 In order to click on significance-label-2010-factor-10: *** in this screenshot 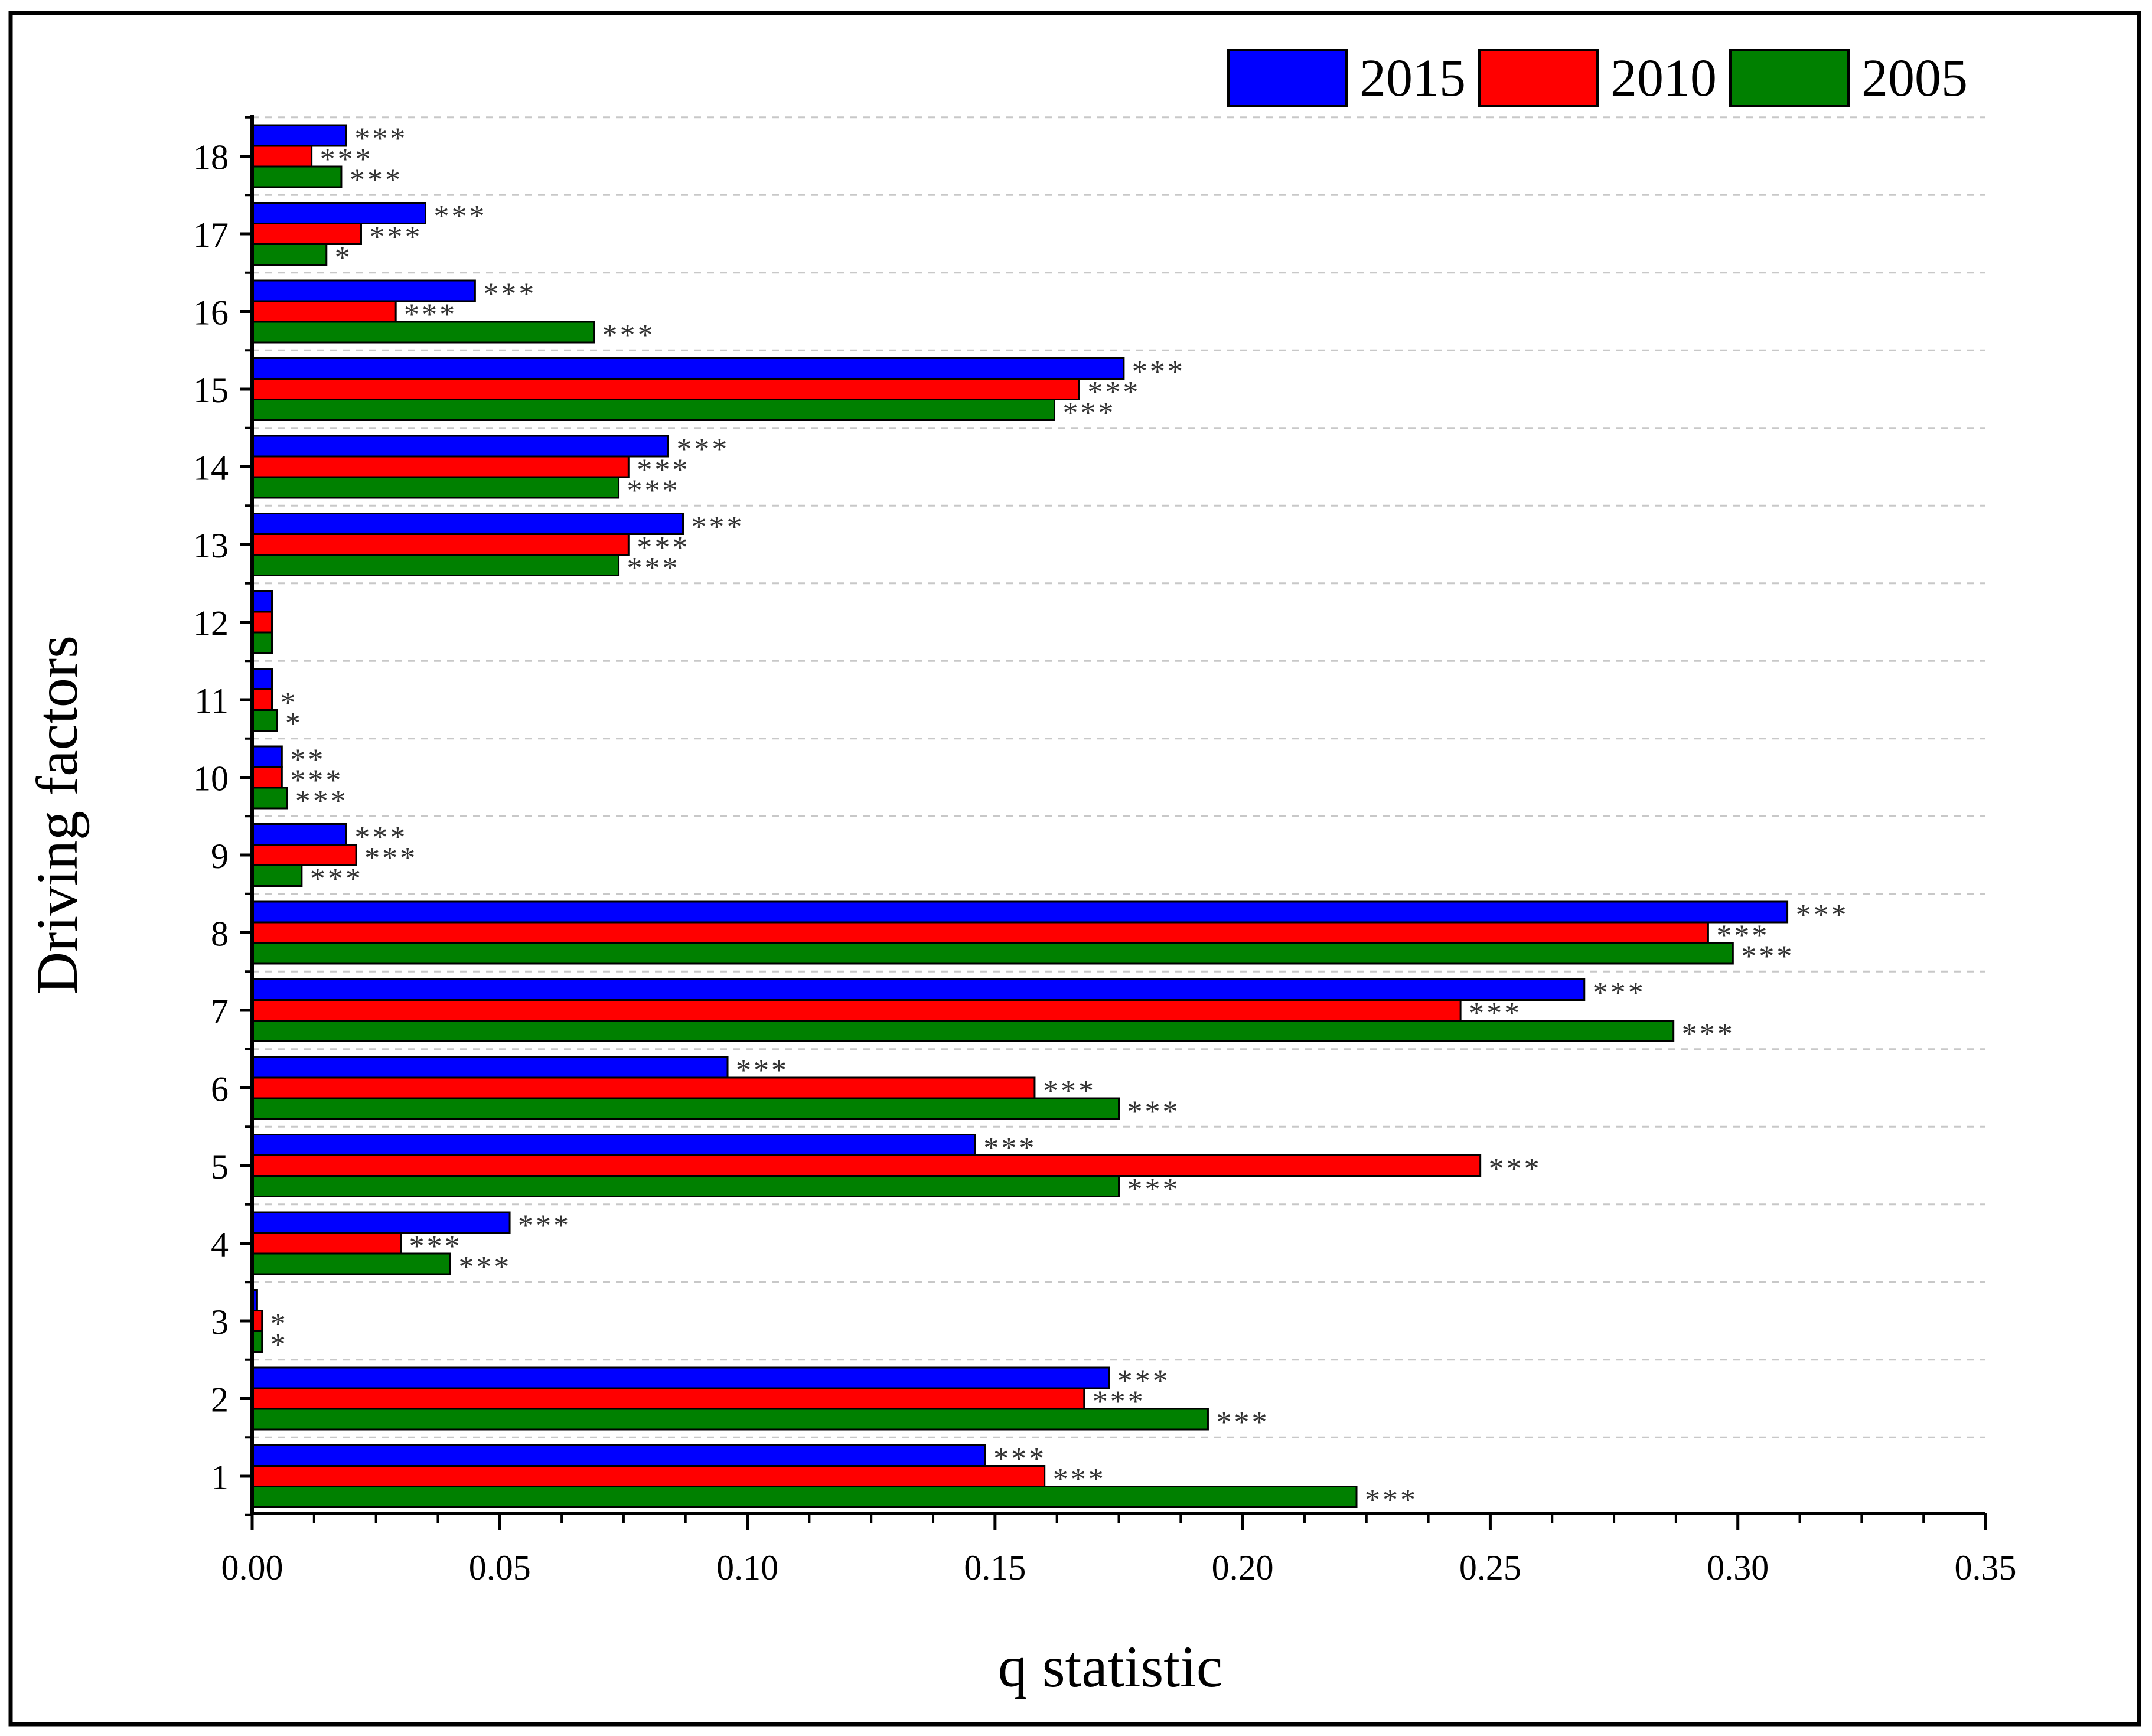, I will do `click(316, 781)`.